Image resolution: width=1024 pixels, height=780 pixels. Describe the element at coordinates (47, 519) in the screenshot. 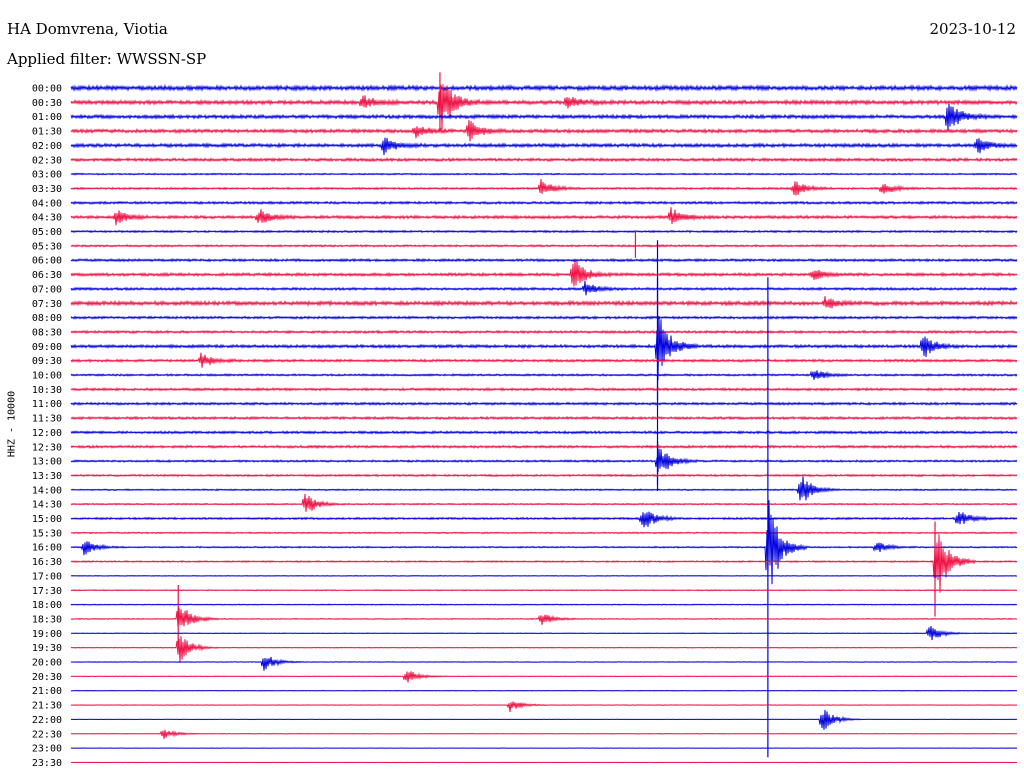

I see `row-time-label: 15:00` at that location.